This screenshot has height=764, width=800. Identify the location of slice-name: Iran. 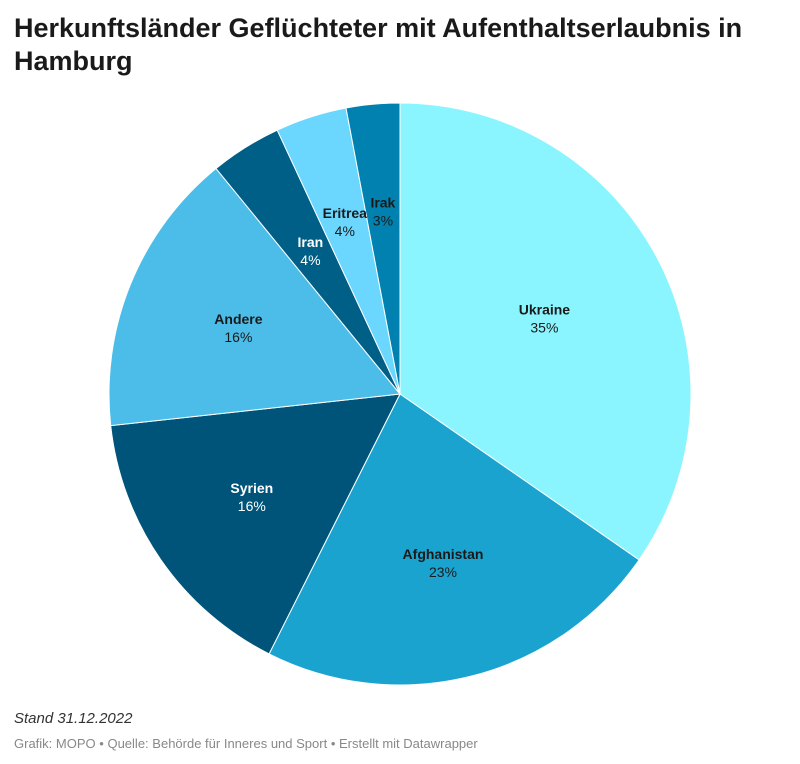
(311, 242).